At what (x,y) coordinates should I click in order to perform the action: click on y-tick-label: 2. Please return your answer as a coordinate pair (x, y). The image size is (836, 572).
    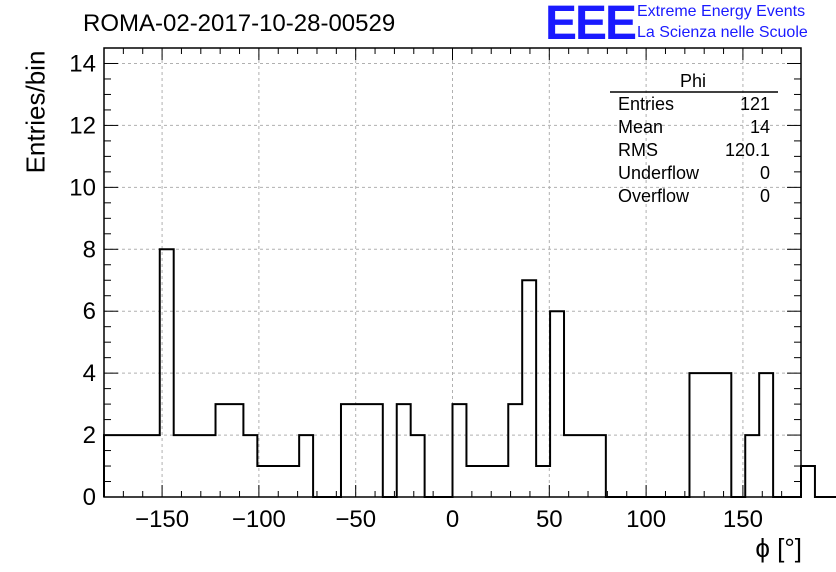
    Looking at the image, I should click on (89, 435).